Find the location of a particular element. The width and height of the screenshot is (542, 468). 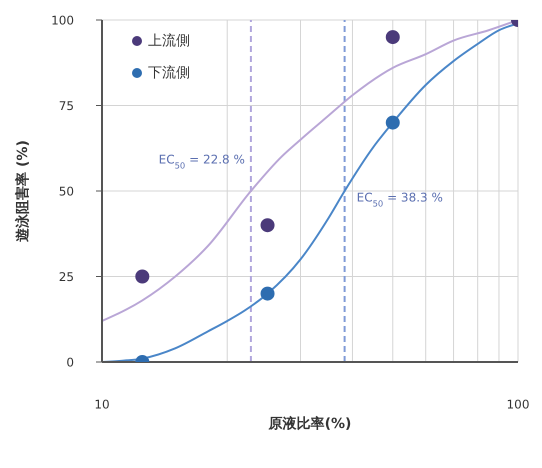

ref-line-label: EC$_{50}$ = 22.8 % is located at coordinates (201, 161).